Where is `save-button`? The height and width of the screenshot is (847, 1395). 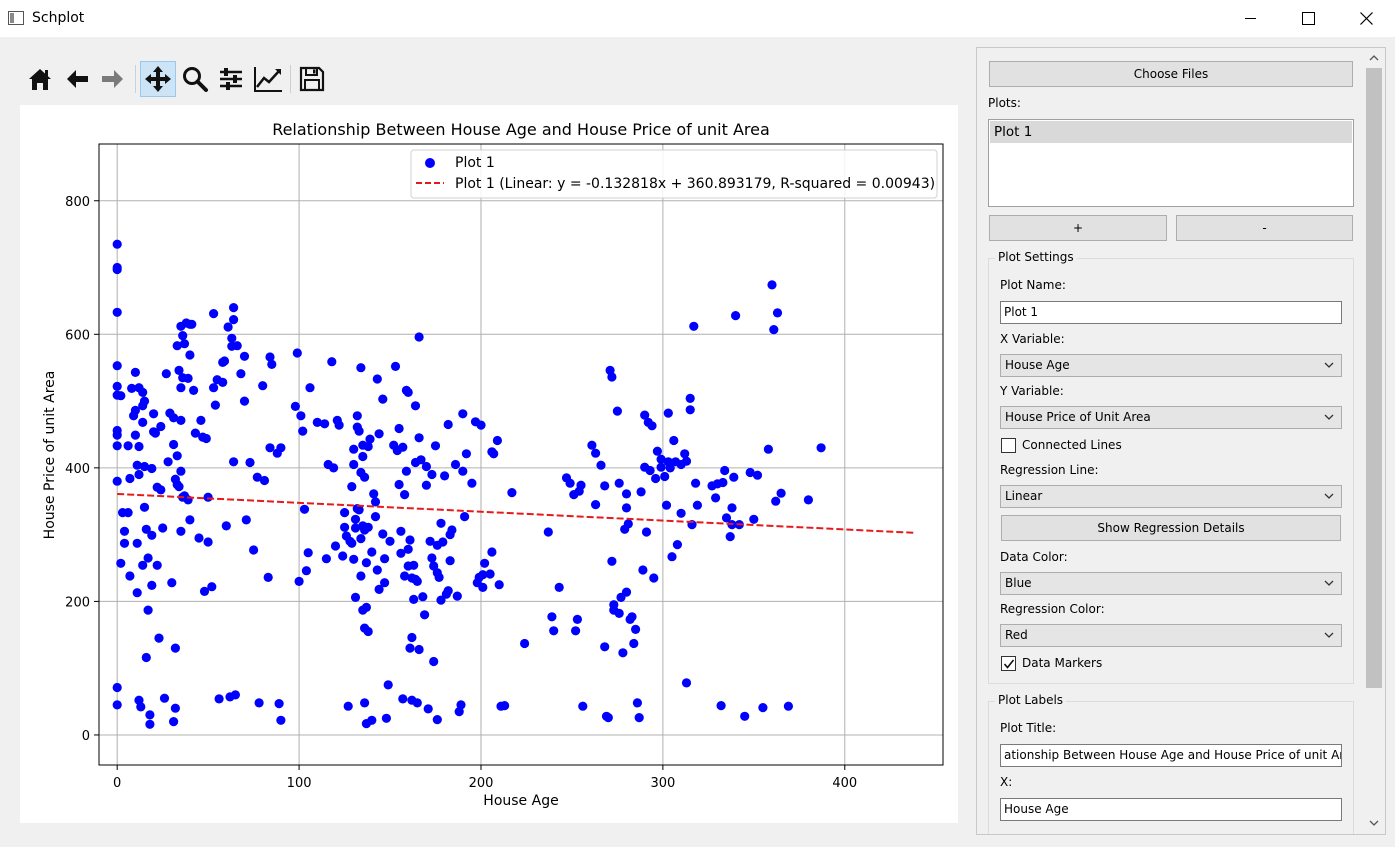 save-button is located at coordinates (312, 79).